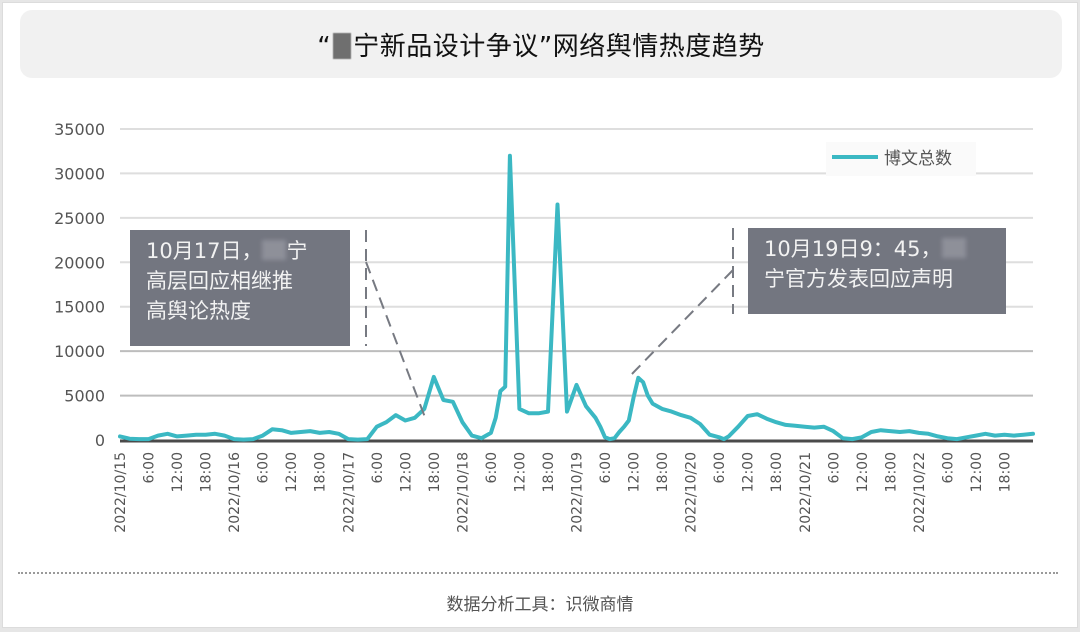 Image resolution: width=1080 pixels, height=632 pixels. What do you see at coordinates (858, 279) in the screenshot?
I see `annotation-oct19-line2: 宁官方发表回应声明` at bounding box center [858, 279].